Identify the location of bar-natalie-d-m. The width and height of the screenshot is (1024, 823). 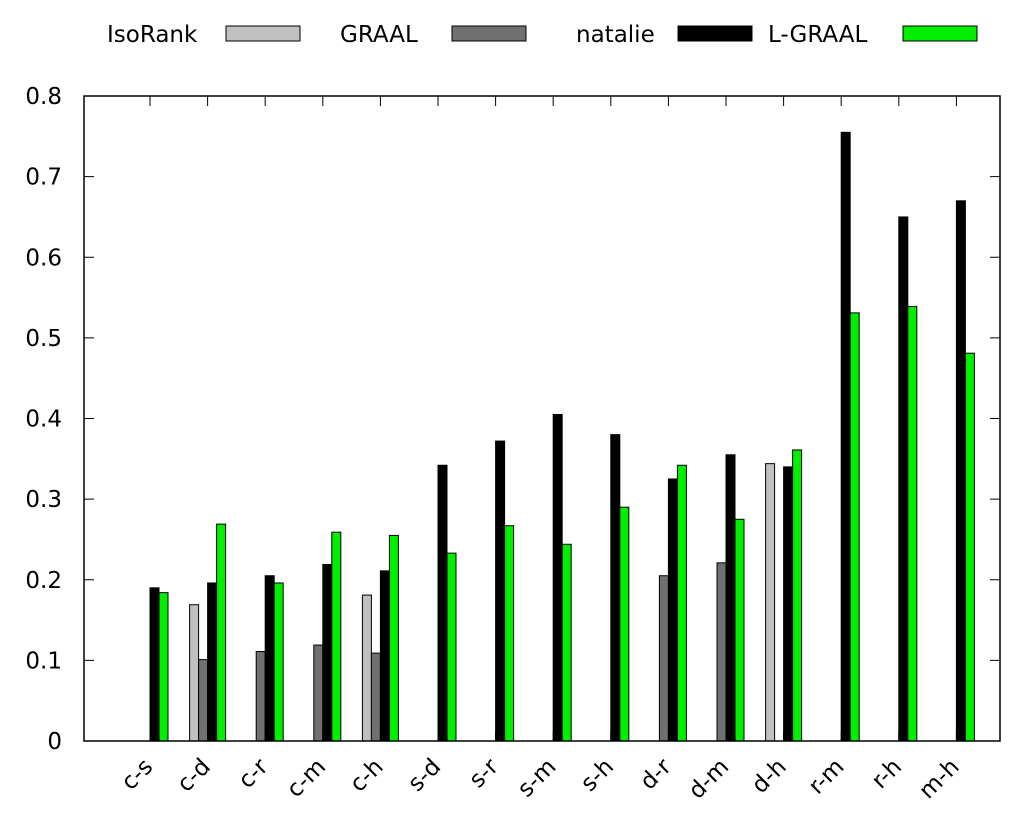
(730, 598).